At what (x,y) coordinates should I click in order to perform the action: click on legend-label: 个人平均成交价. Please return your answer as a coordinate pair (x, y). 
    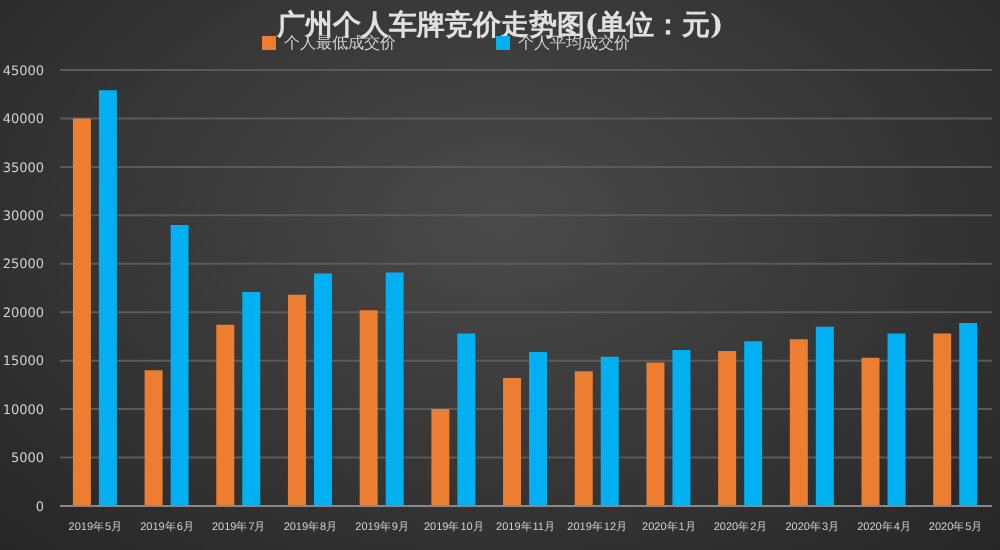
    Looking at the image, I should click on (574, 43).